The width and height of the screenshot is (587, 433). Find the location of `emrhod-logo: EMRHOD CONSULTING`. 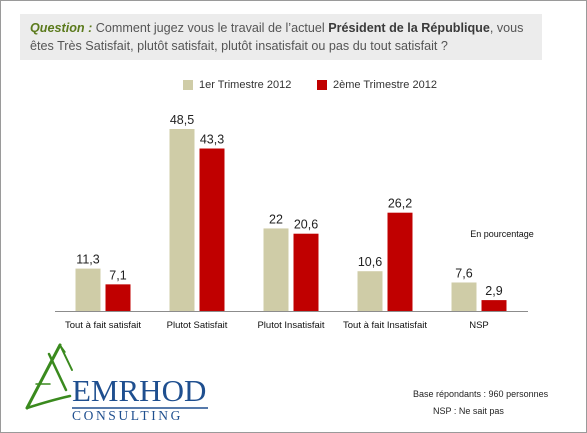

emrhod-logo: EMRHOD CONSULTING is located at coordinates (116, 383).